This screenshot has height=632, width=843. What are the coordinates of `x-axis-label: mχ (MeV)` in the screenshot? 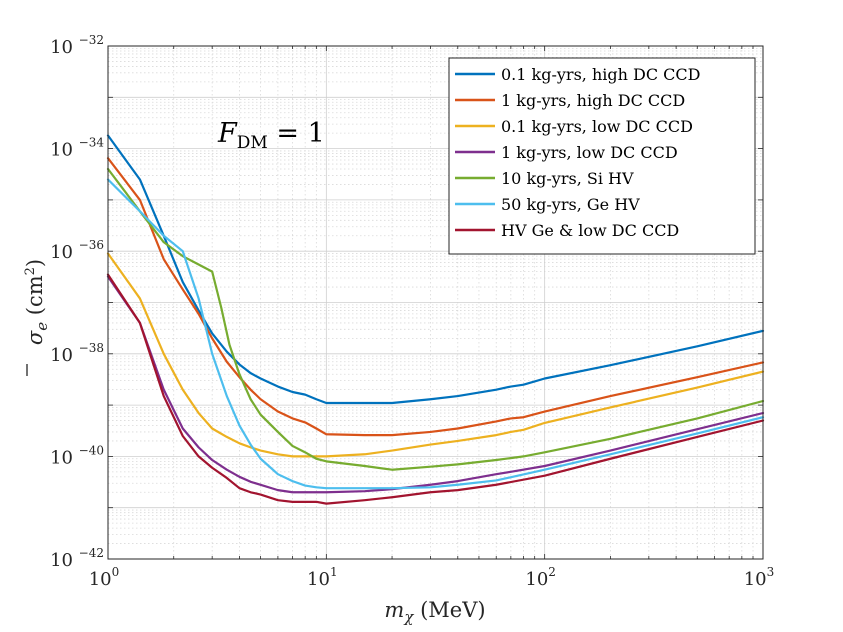 It's located at (434, 612).